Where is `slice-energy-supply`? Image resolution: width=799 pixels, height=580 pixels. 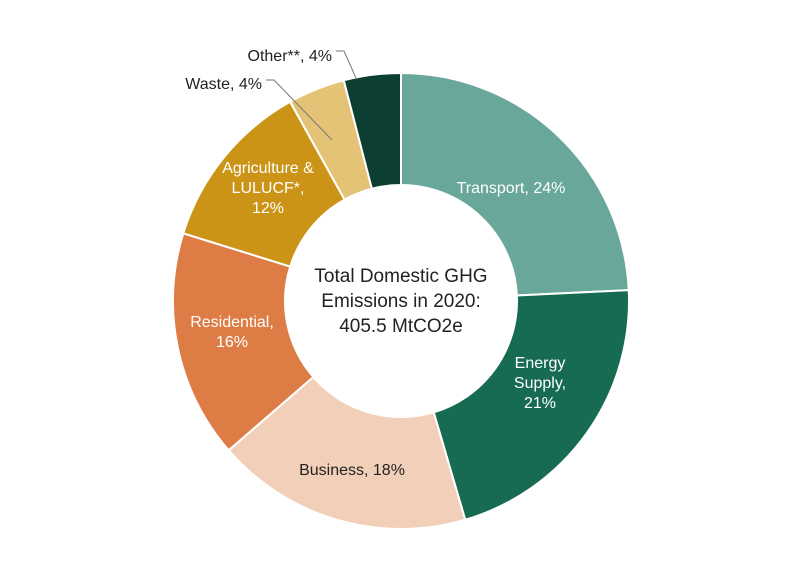
slice-energy-supply is located at coordinates (531, 405).